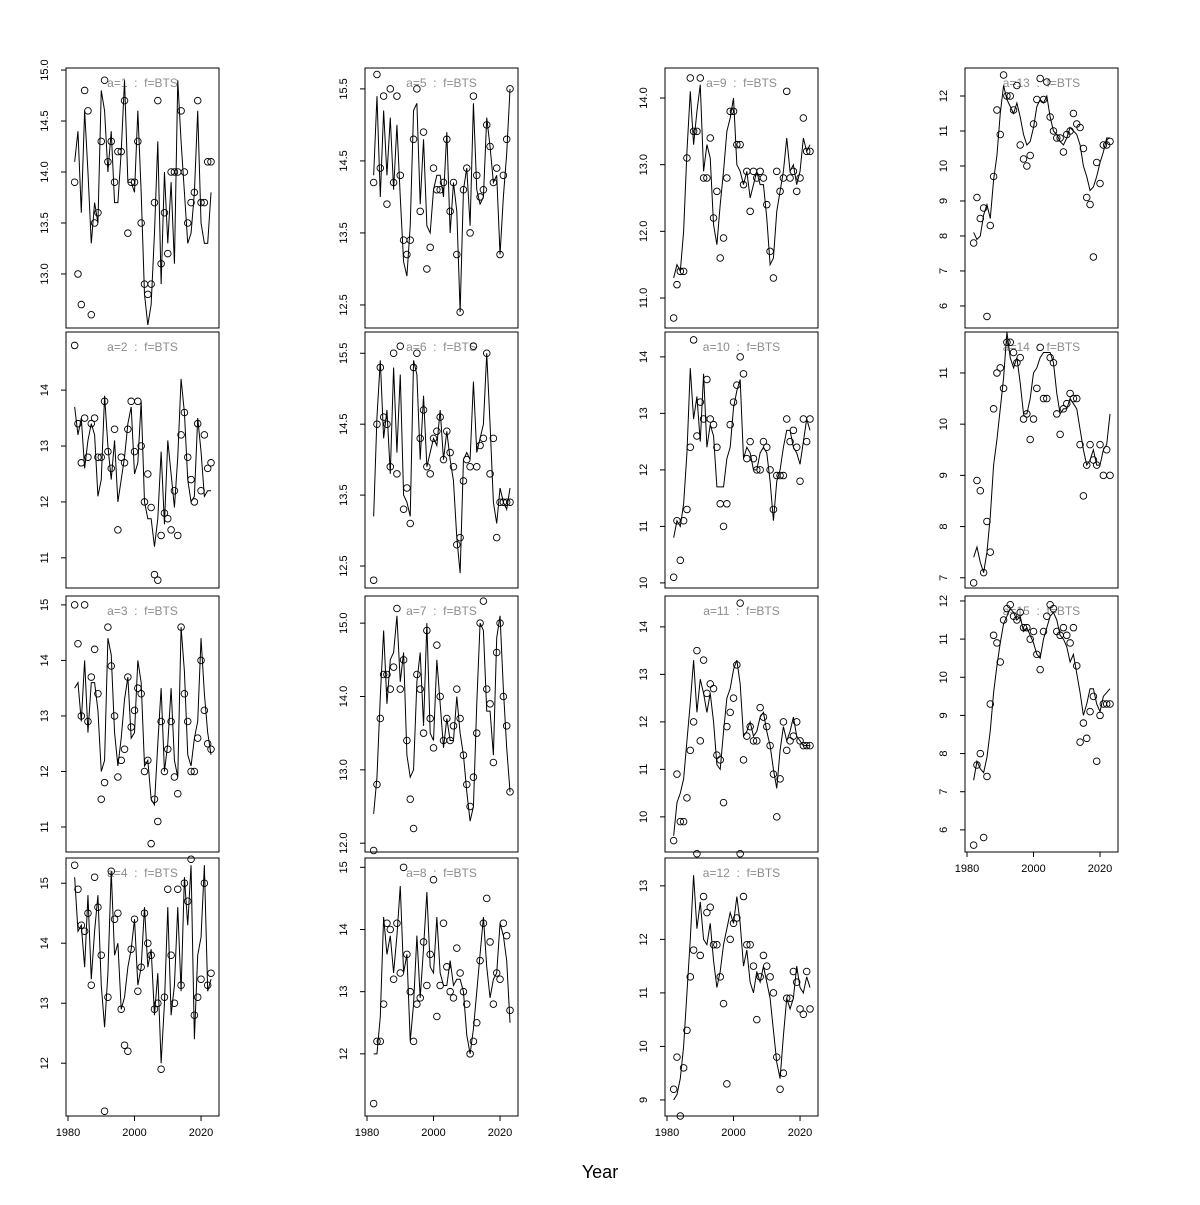 Image resolution: width=1200 pixels, height=1205 pixels. Describe the element at coordinates (944, 306) in the screenshot. I see `y-tick-label: 6` at that location.